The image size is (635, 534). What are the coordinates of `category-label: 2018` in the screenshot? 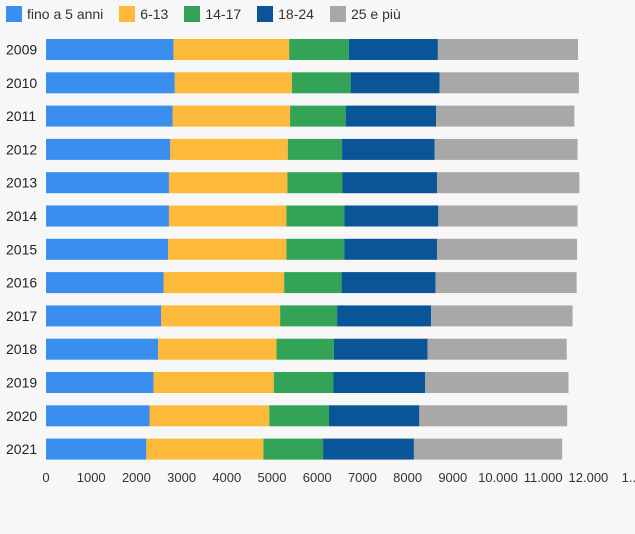 It's located at (21, 349).